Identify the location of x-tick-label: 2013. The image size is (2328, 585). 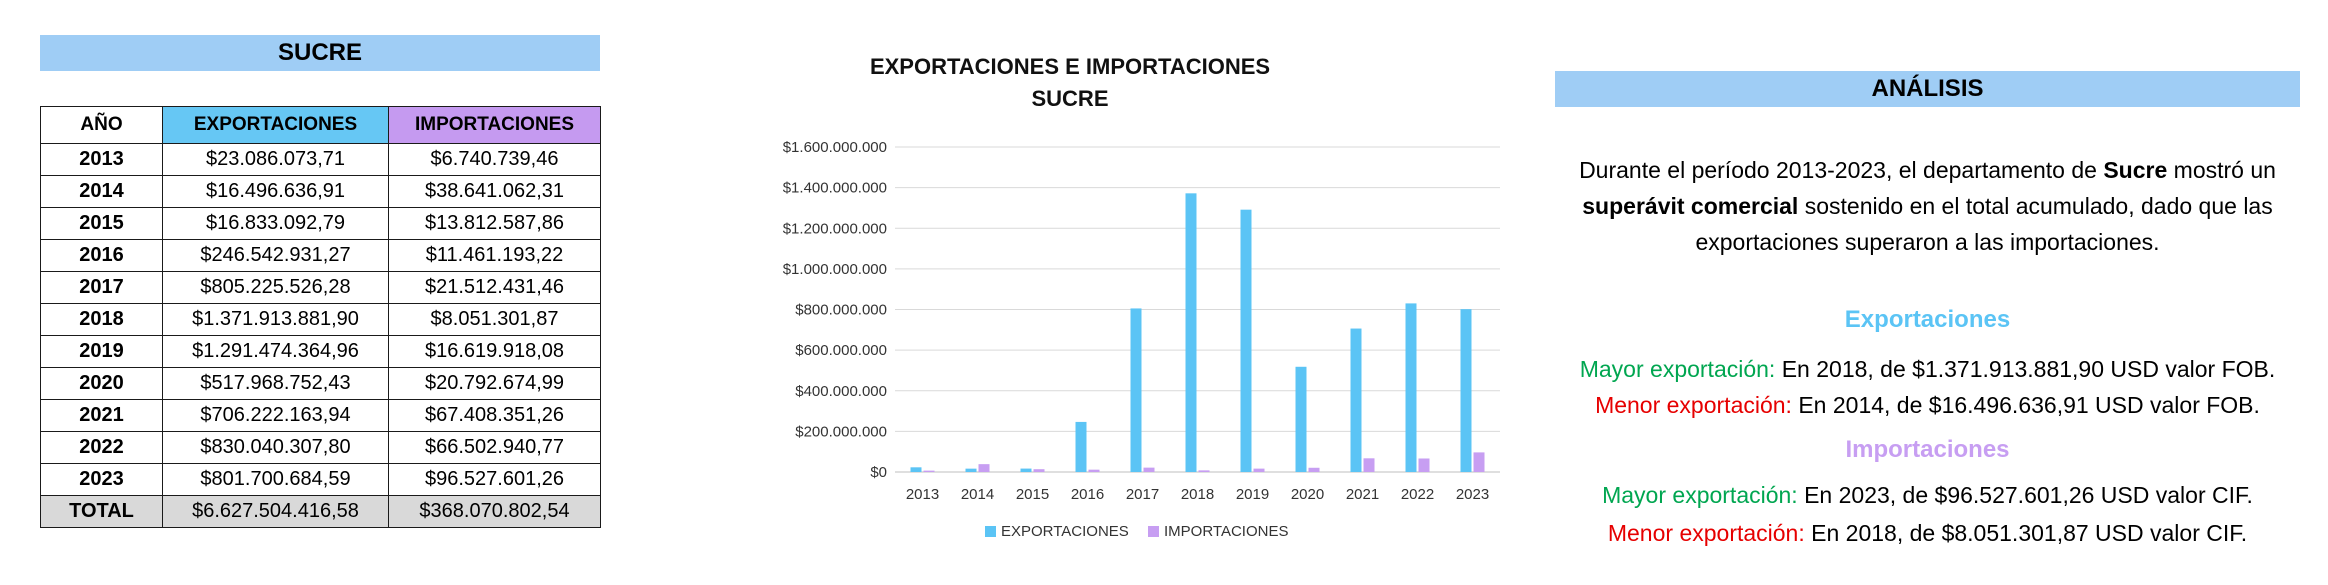
(922, 494).